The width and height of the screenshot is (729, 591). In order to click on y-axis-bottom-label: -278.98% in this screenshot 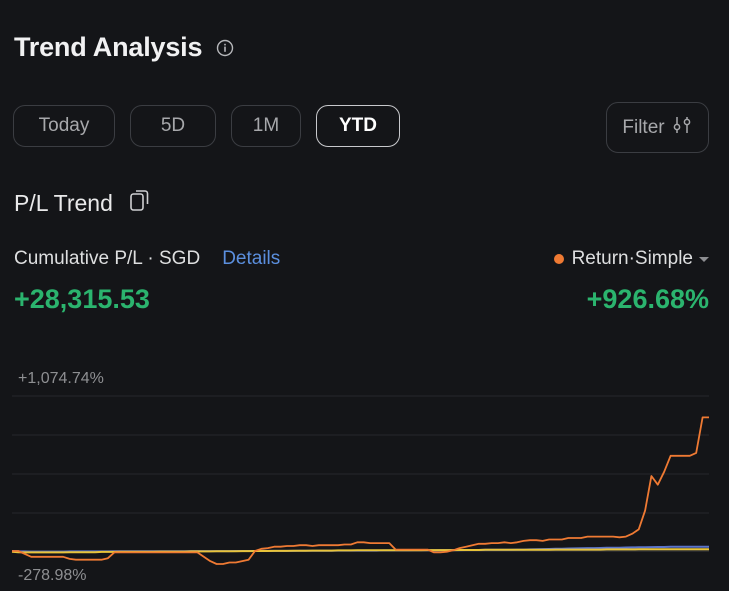, I will do `click(52, 575)`.